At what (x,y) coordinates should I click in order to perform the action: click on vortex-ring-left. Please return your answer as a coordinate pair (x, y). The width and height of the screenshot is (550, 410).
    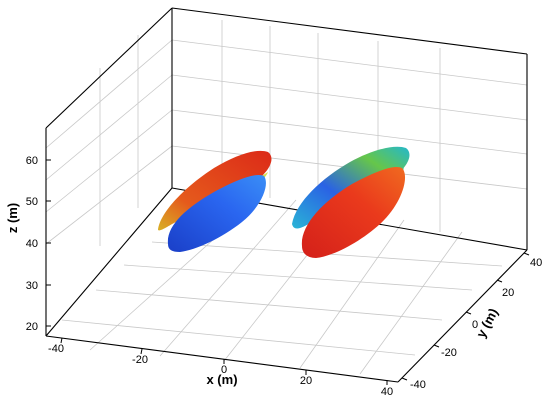
    Looking at the image, I should click on (215, 201).